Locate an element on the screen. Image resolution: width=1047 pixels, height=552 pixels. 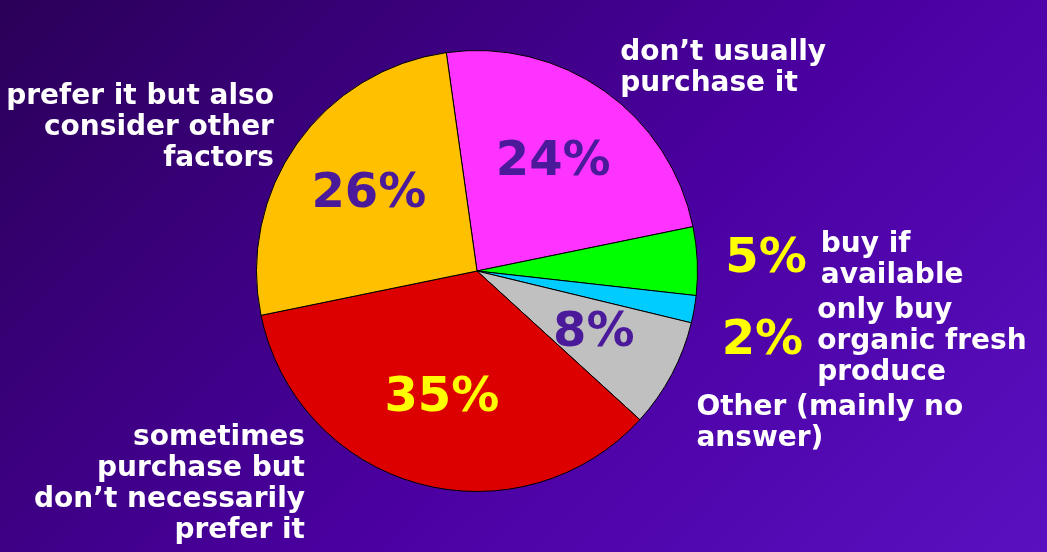
data-label: 24% is located at coordinates (553, 158).